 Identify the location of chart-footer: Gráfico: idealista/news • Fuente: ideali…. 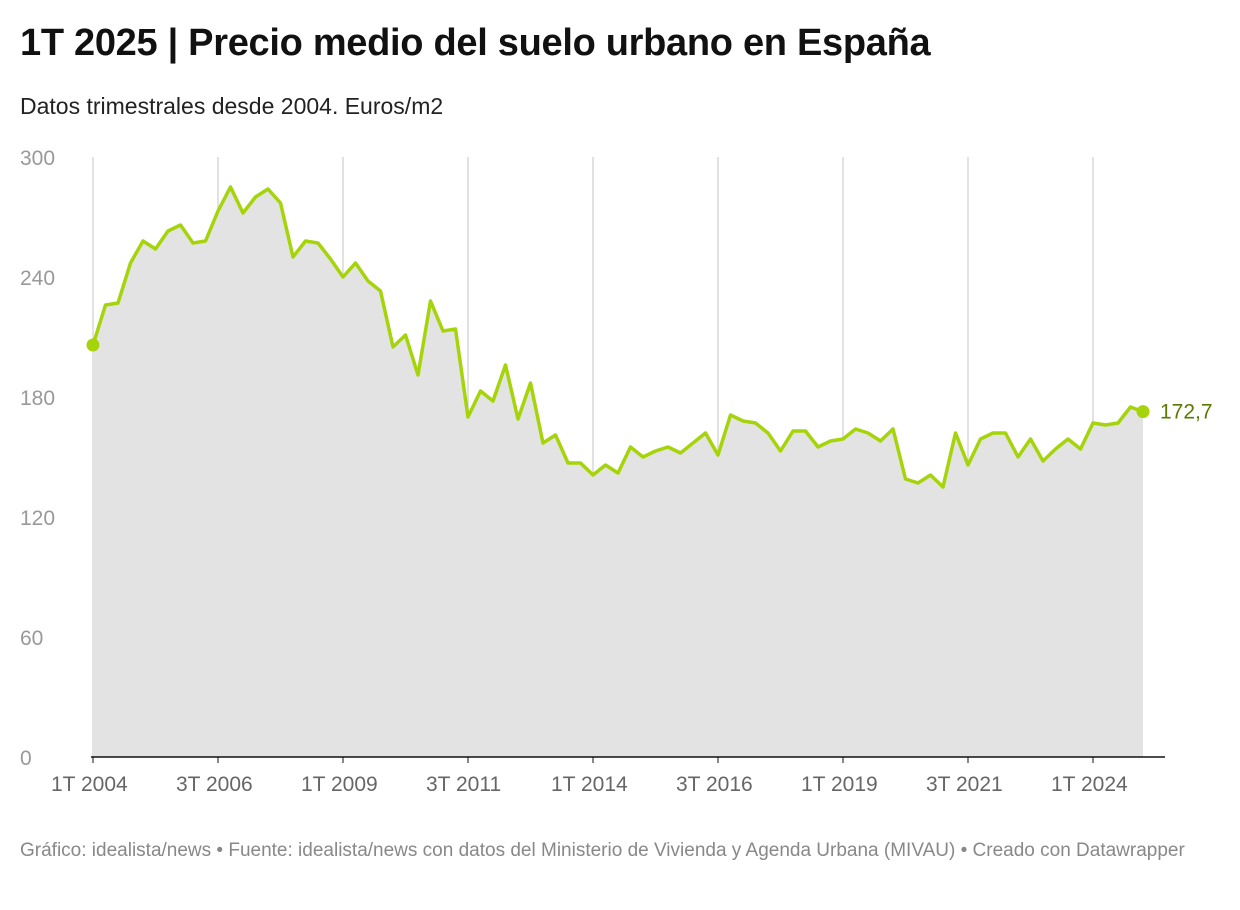
(602, 850).